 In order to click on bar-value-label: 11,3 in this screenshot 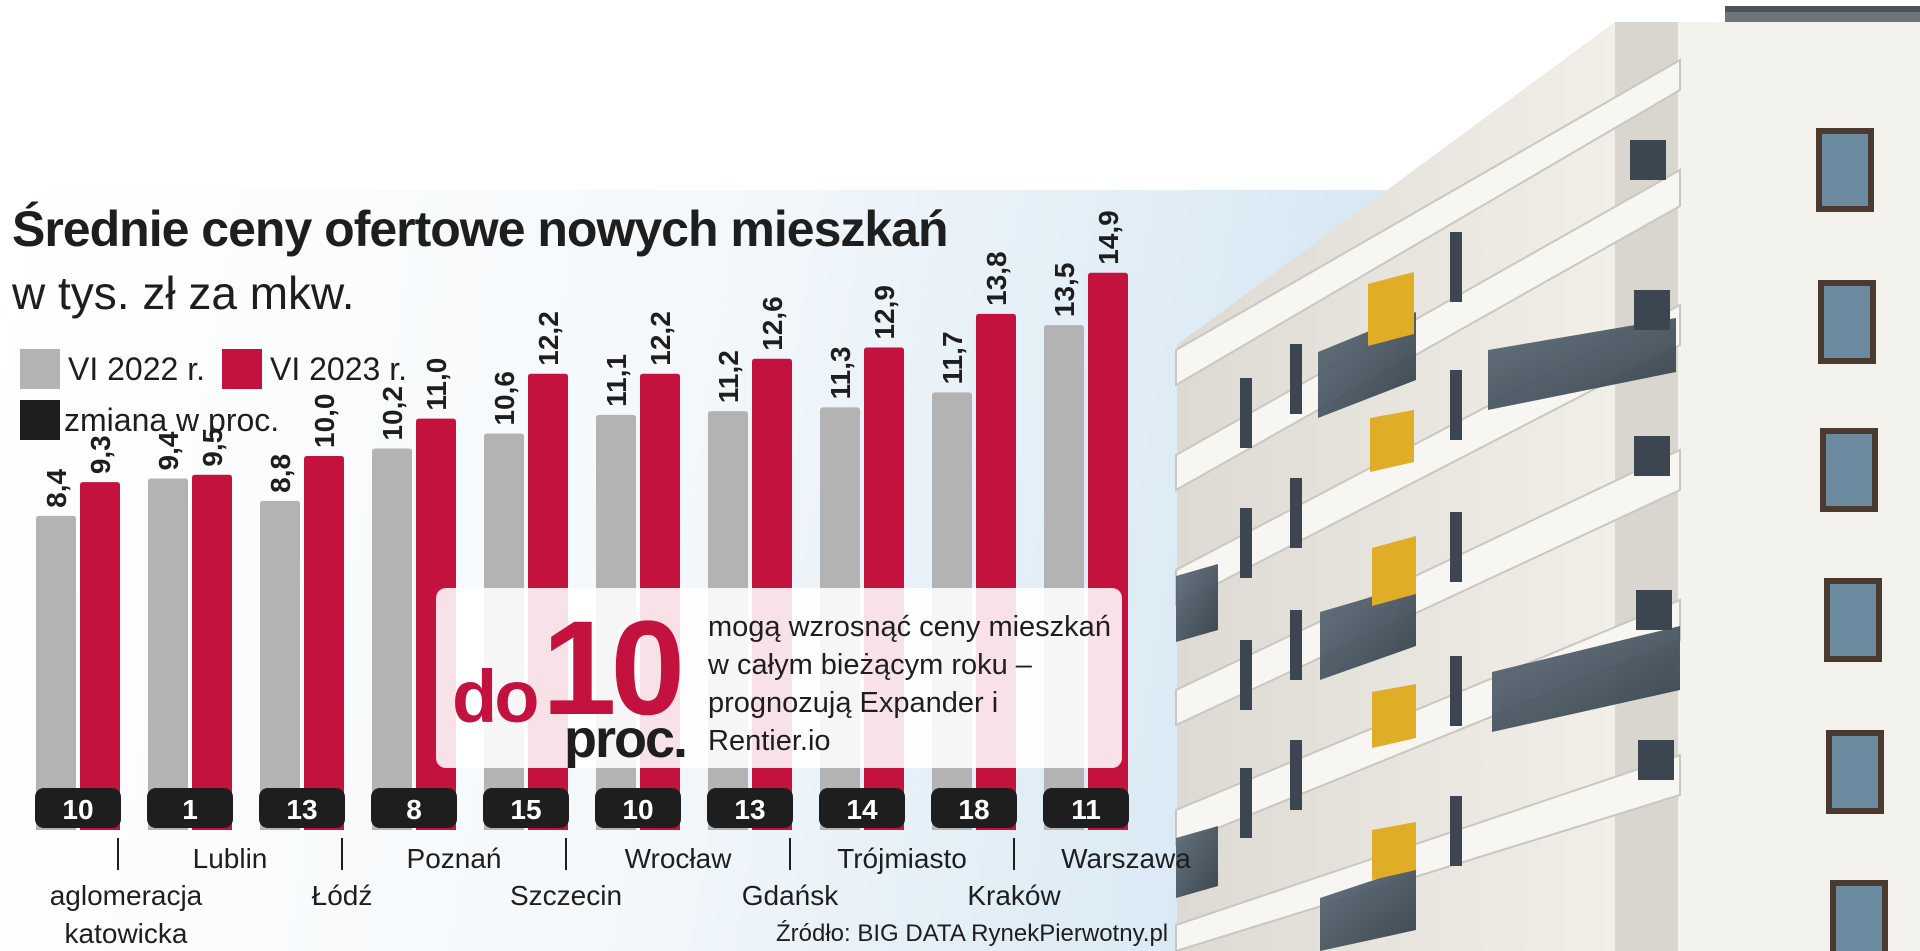, I will do `click(840, 372)`.